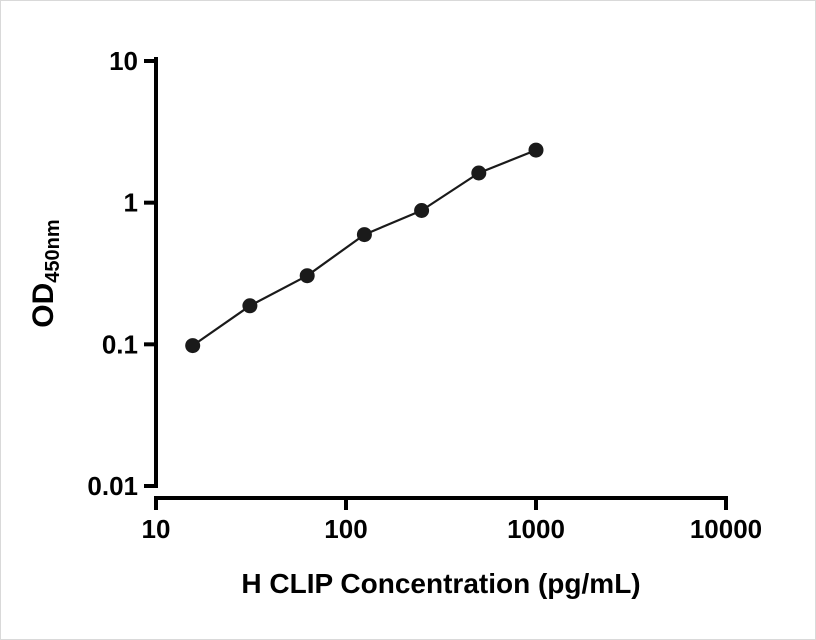  Describe the element at coordinates (120, 344) in the screenshot. I see `y-tick-label: 0.1` at that location.